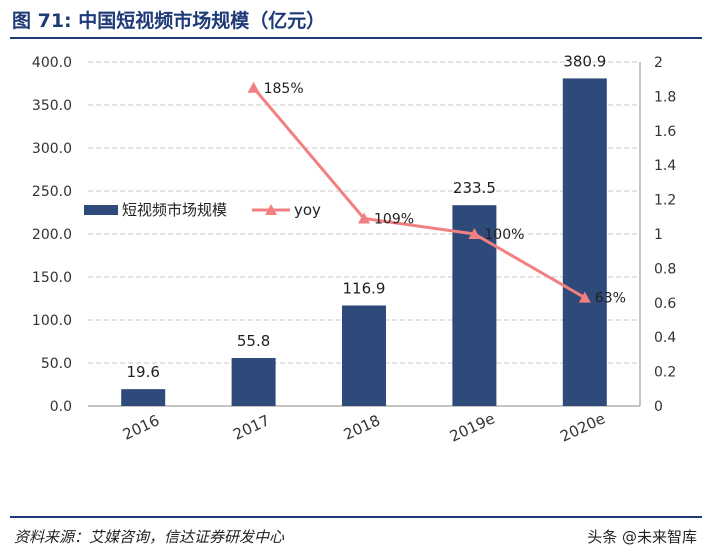 Image resolution: width=711 pixels, height=560 pixels. Describe the element at coordinates (642, 537) in the screenshot. I see `watermark: 头条 @未来智库` at that location.